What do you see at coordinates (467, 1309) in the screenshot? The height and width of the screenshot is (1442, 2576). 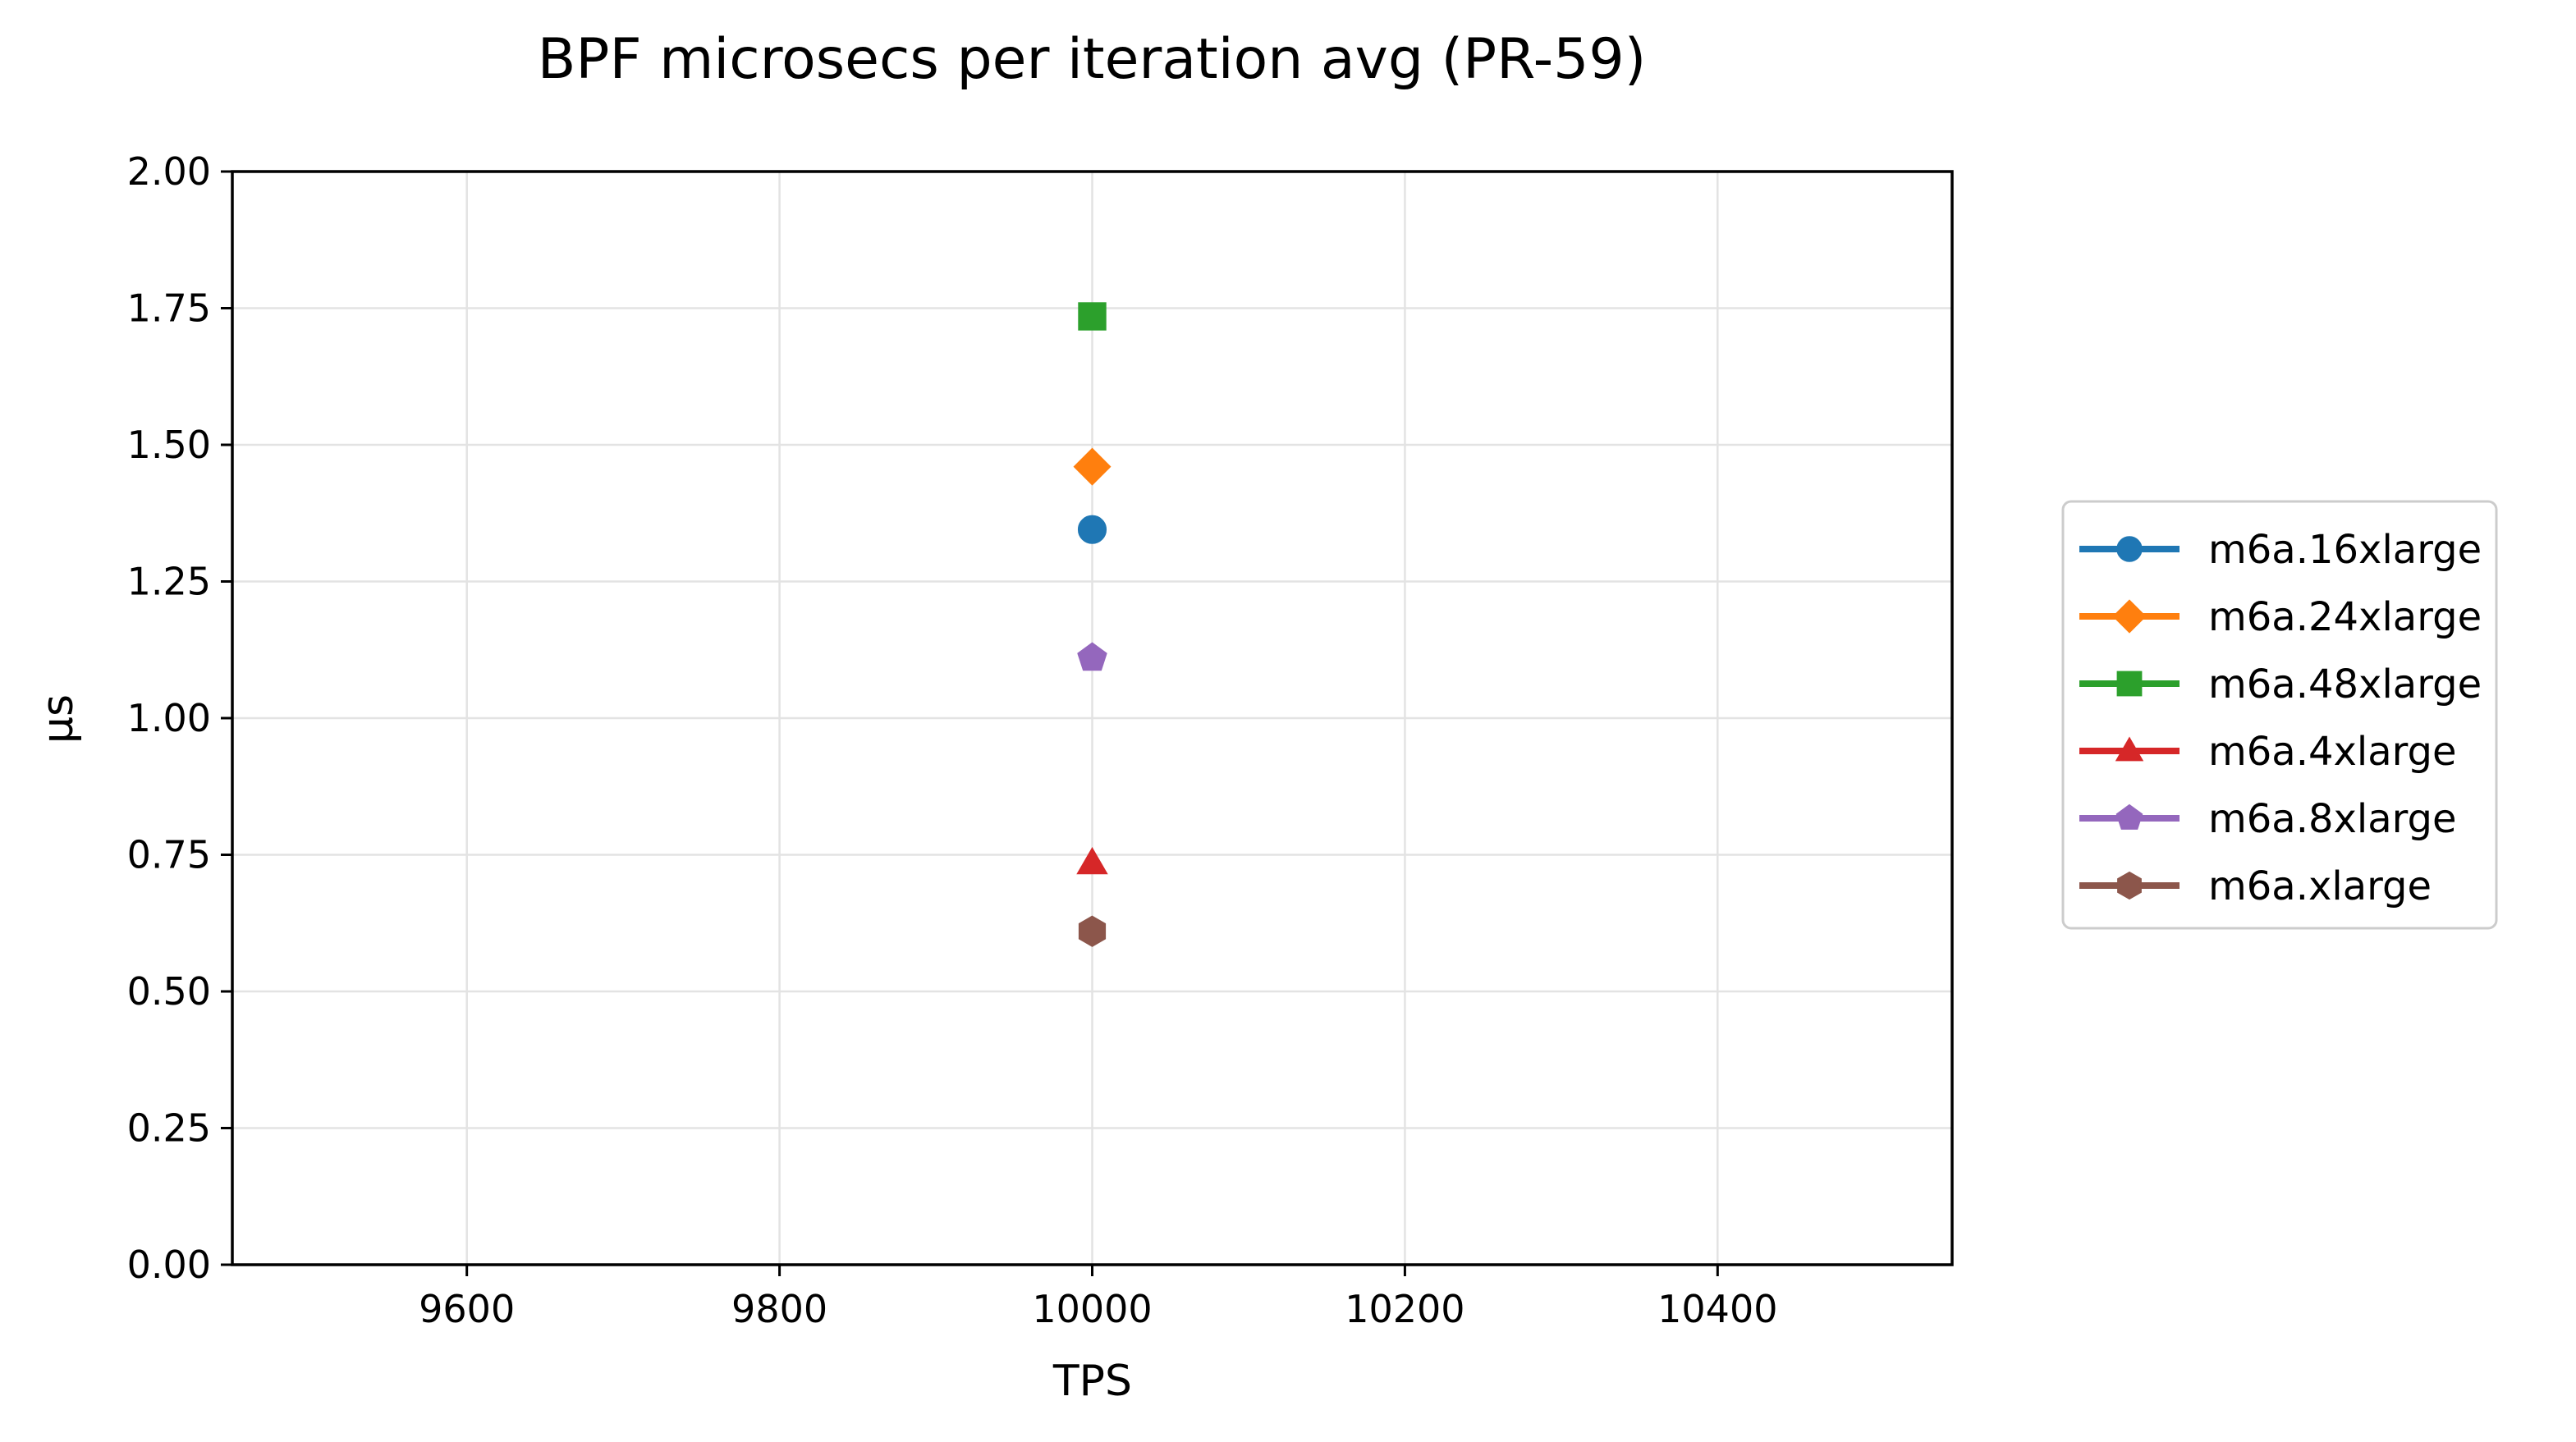 I see `x-tick-label: 9600` at bounding box center [467, 1309].